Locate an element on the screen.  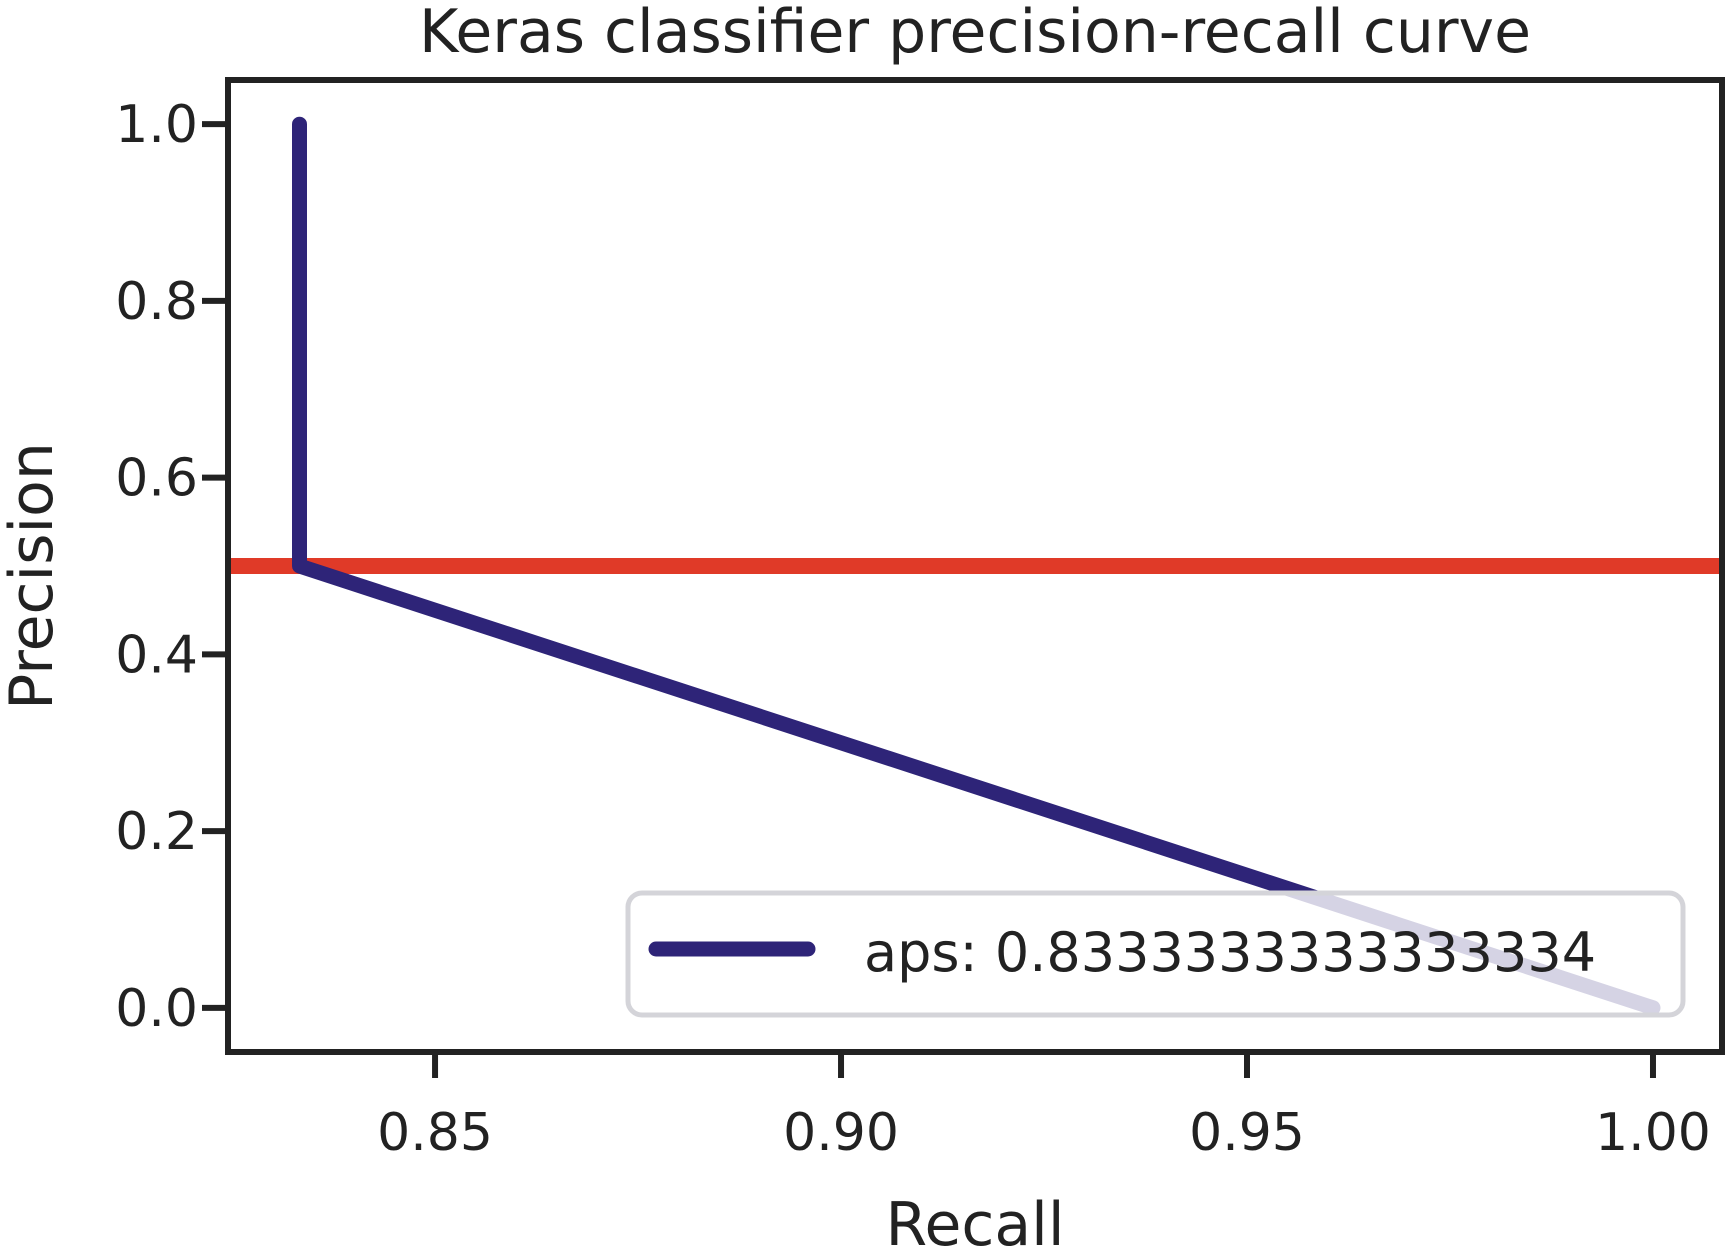
legend: aps: 0.8333333333333334 is located at coordinates (1155, 954).